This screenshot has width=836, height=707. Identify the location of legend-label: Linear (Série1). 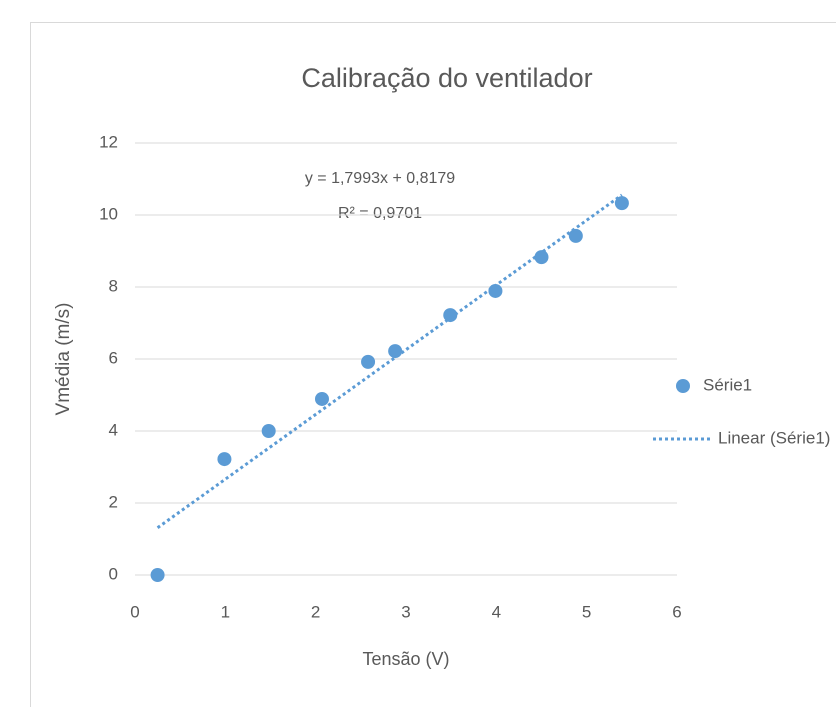
(774, 437).